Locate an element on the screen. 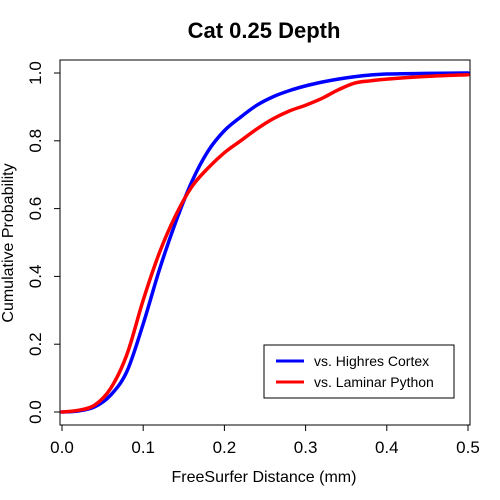  chart-title: Cat 0.25 Depth is located at coordinates (264, 30).